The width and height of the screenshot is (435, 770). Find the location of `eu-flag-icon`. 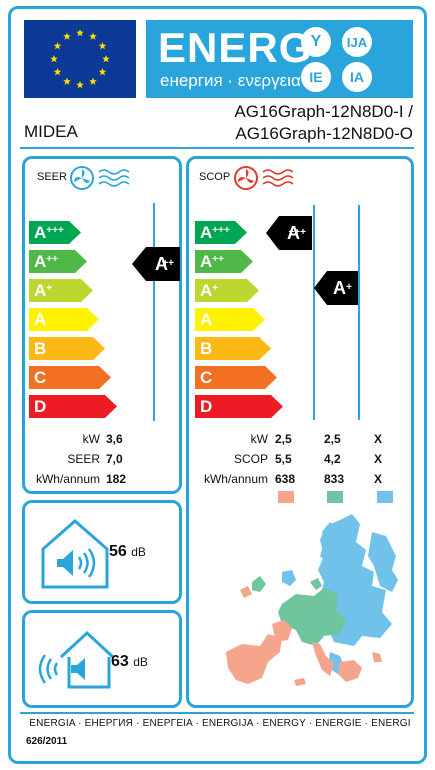

eu-flag-icon is located at coordinates (80, 59).